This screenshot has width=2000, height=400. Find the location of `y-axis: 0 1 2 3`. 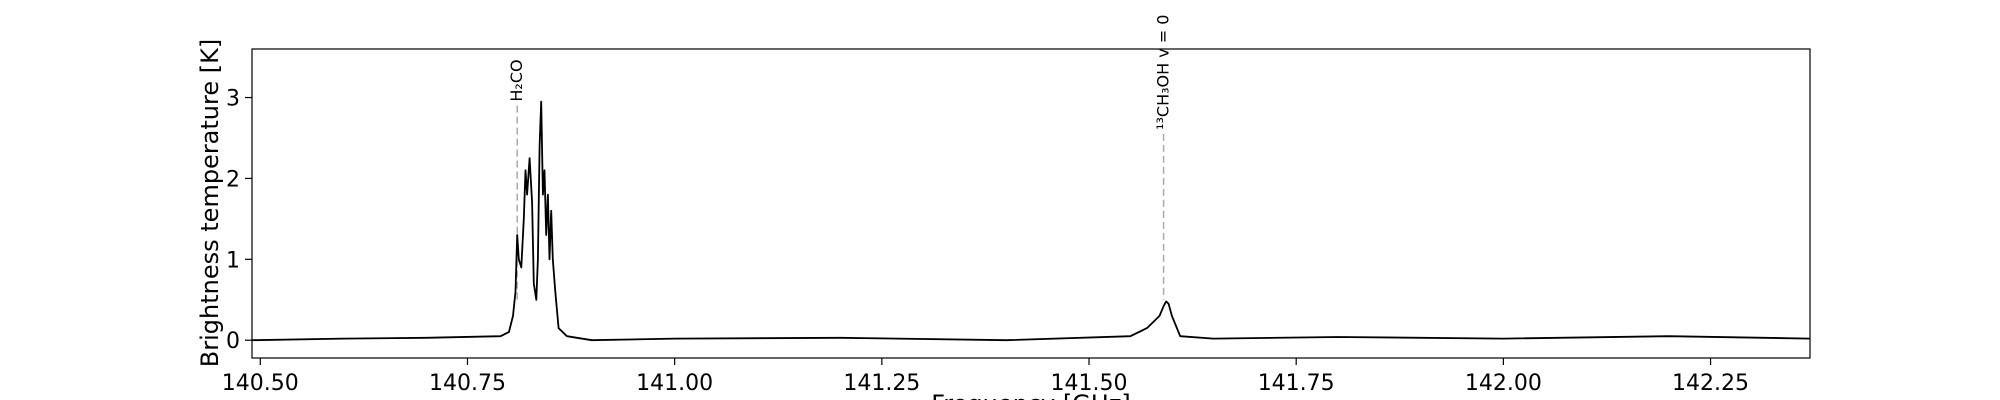

y-axis: 0 1 2 3 is located at coordinates (239, 220).